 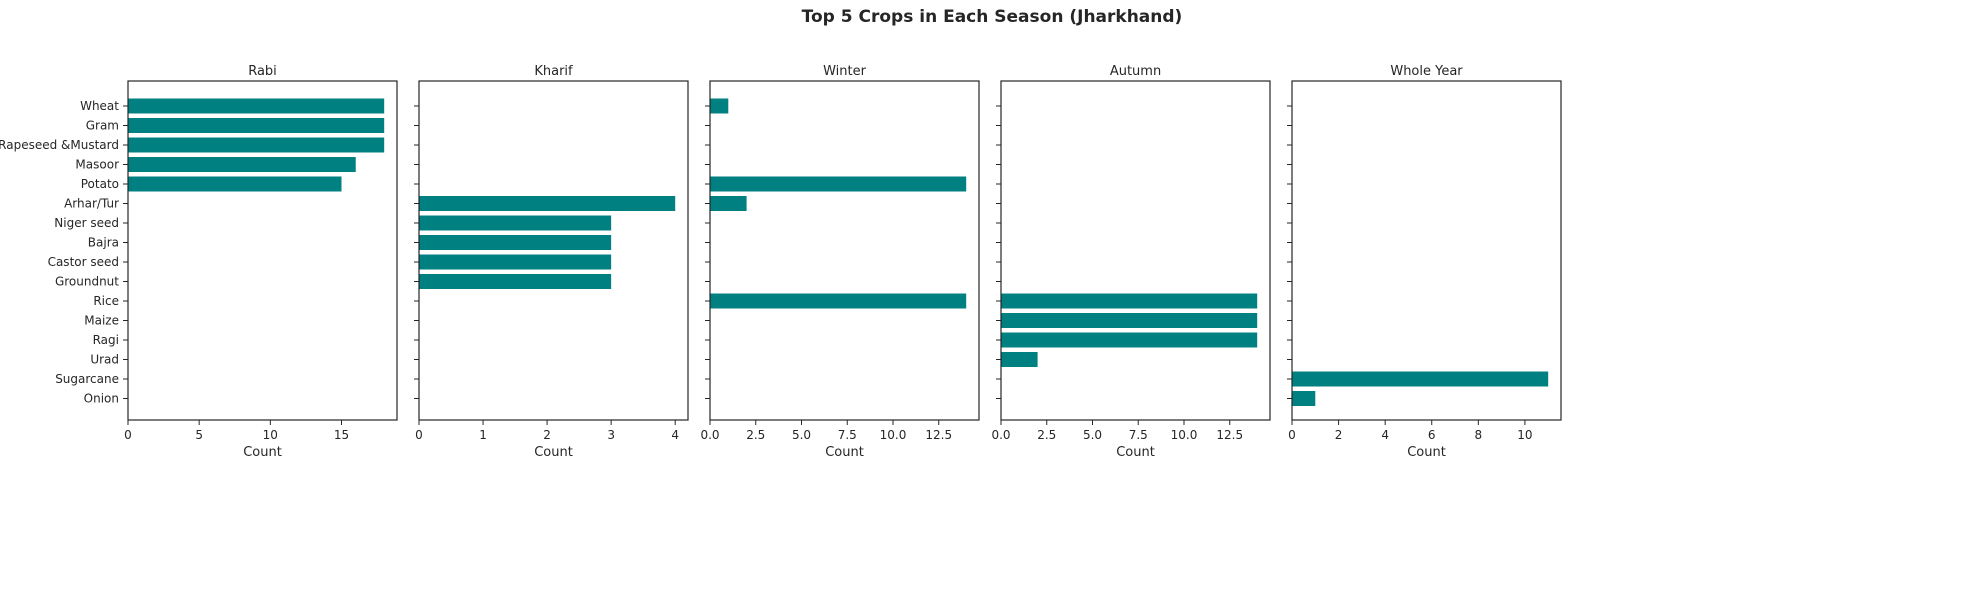 What do you see at coordinates (547, 435) in the screenshot?
I see `xtick-label-kharif-2: 2` at bounding box center [547, 435].